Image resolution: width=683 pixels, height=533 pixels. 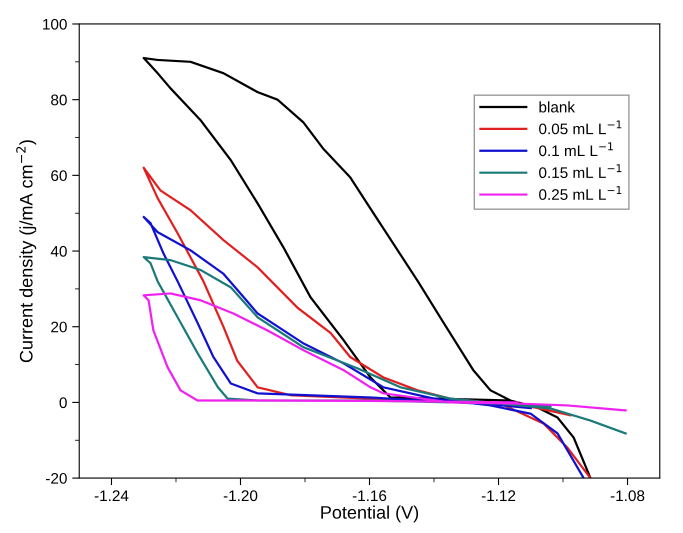 What do you see at coordinates (59, 327) in the screenshot?
I see `y-tick-label: 20` at bounding box center [59, 327].